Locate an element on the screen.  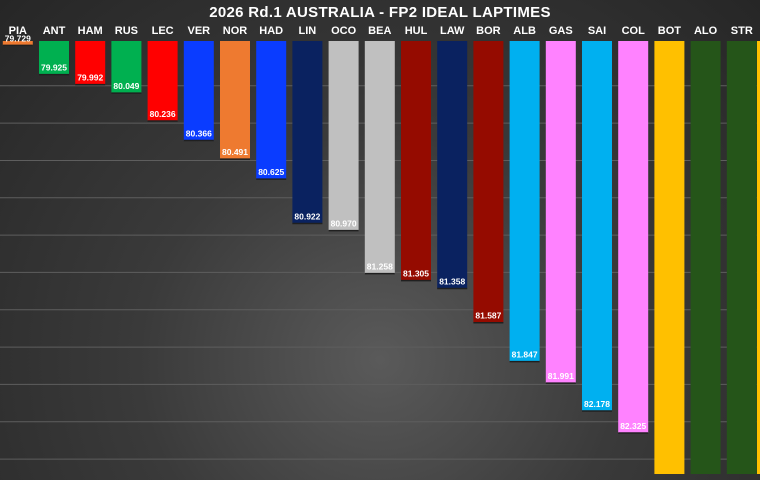
tick-label-pia: PIA is located at coordinates (18, 31).